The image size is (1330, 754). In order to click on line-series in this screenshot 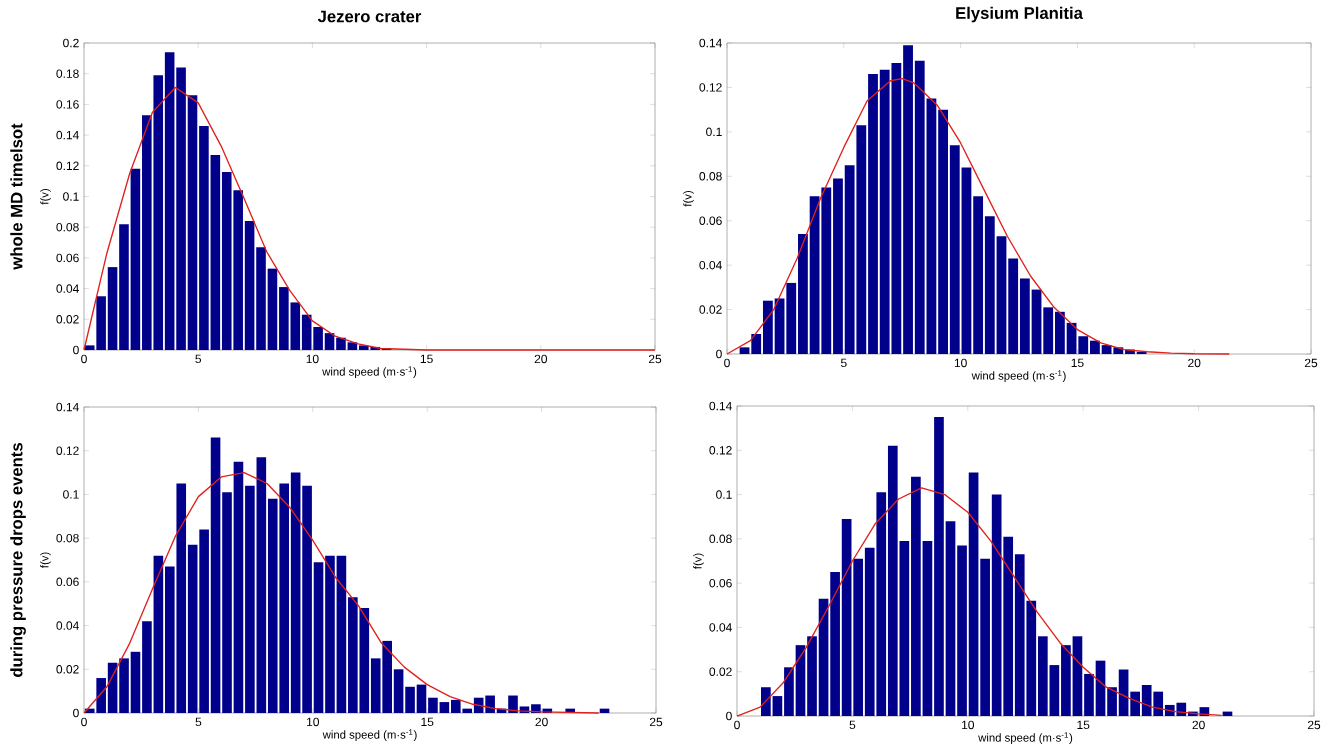, I will do `click(978, 216)`.